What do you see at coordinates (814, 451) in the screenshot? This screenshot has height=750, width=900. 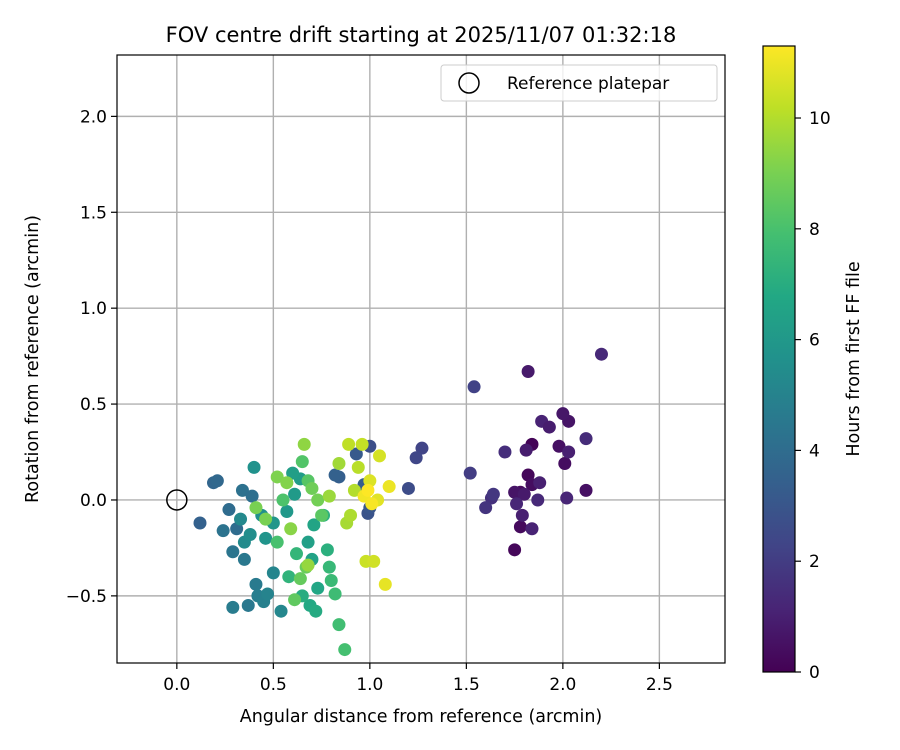 I see `colorbar-tick-label: 4` at bounding box center [814, 451].